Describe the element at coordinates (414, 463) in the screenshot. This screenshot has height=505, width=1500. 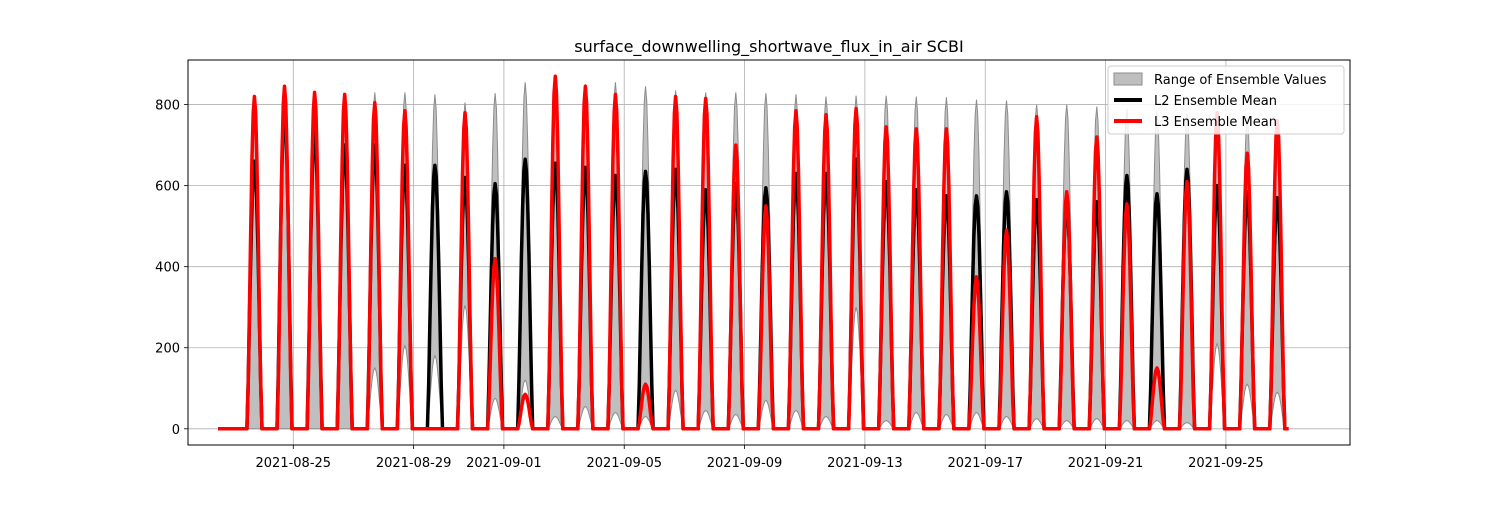
I see `x-tick-label: 2021-08-29` at that location.